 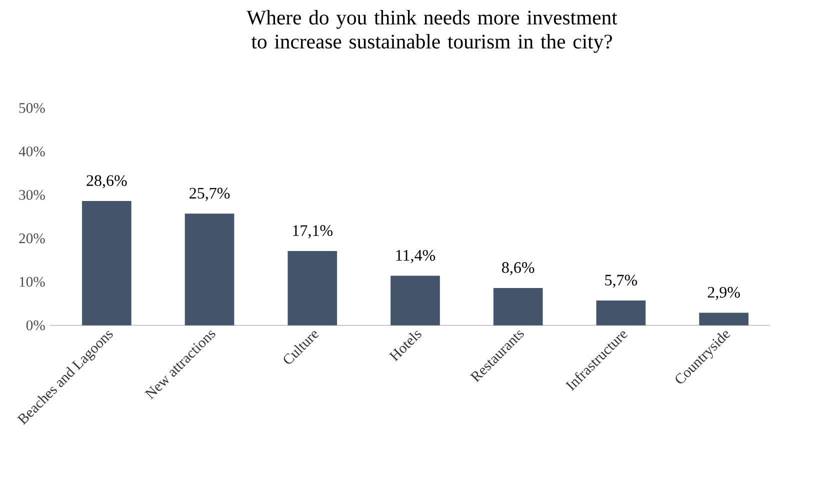 What do you see at coordinates (312, 231) in the screenshot?
I see `data-label: 17,1%` at bounding box center [312, 231].